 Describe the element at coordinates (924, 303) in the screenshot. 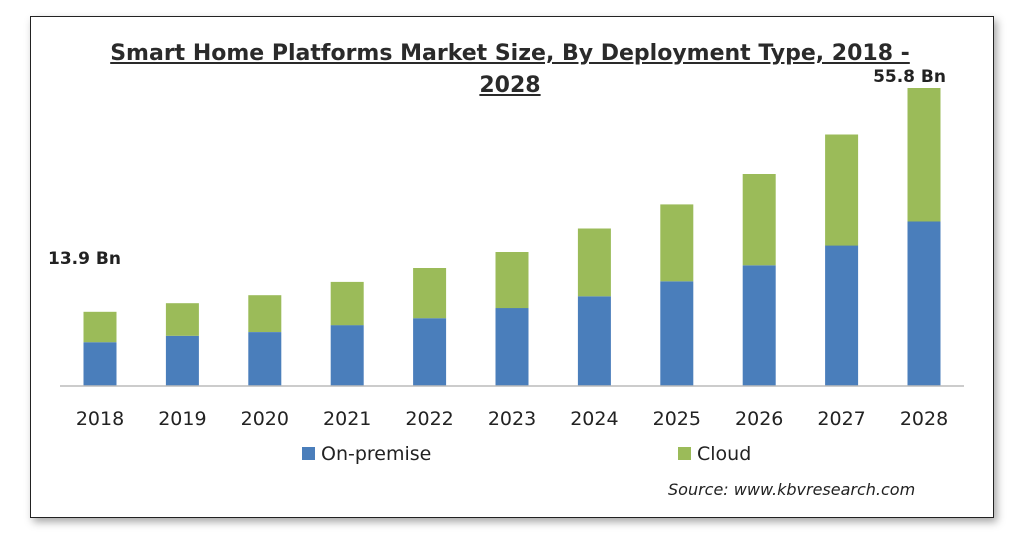

I see `bar-on-premise-2028` at that location.